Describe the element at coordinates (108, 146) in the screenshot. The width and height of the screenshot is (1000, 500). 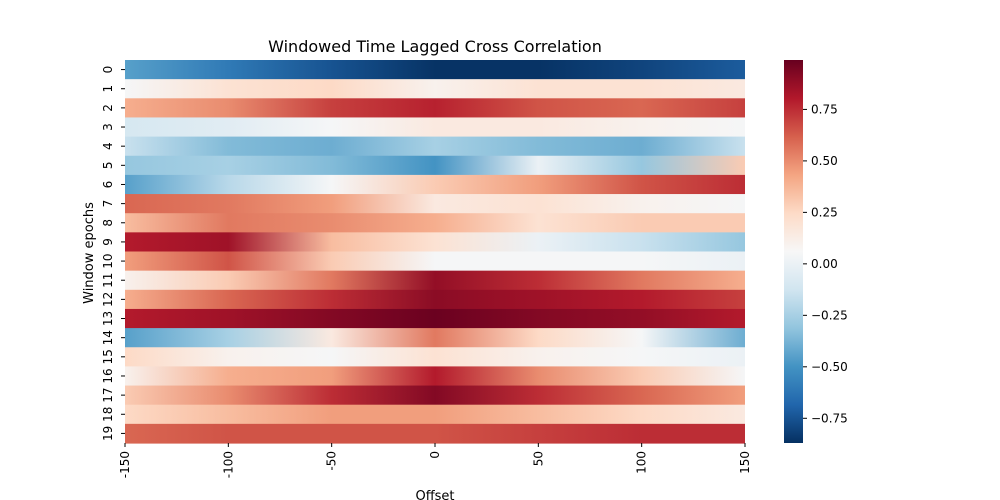
I see `y-tick-label: 4` at that location.